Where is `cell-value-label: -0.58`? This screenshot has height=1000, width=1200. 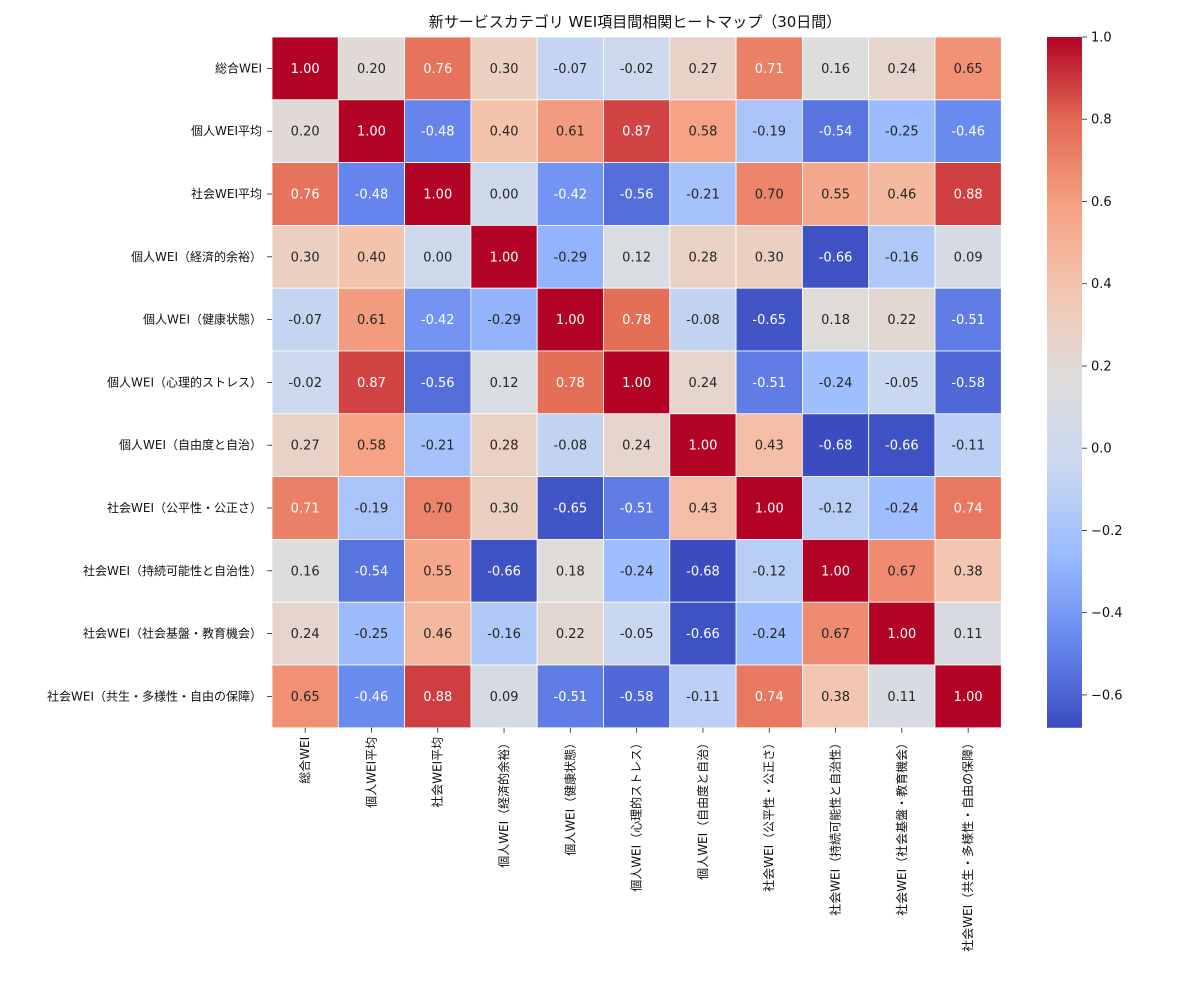
cell-value-label: -0.58 is located at coordinates (968, 383).